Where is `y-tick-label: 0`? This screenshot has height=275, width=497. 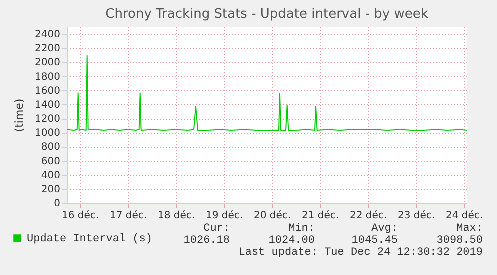
y-tick-label: 0 is located at coordinates (57, 204).